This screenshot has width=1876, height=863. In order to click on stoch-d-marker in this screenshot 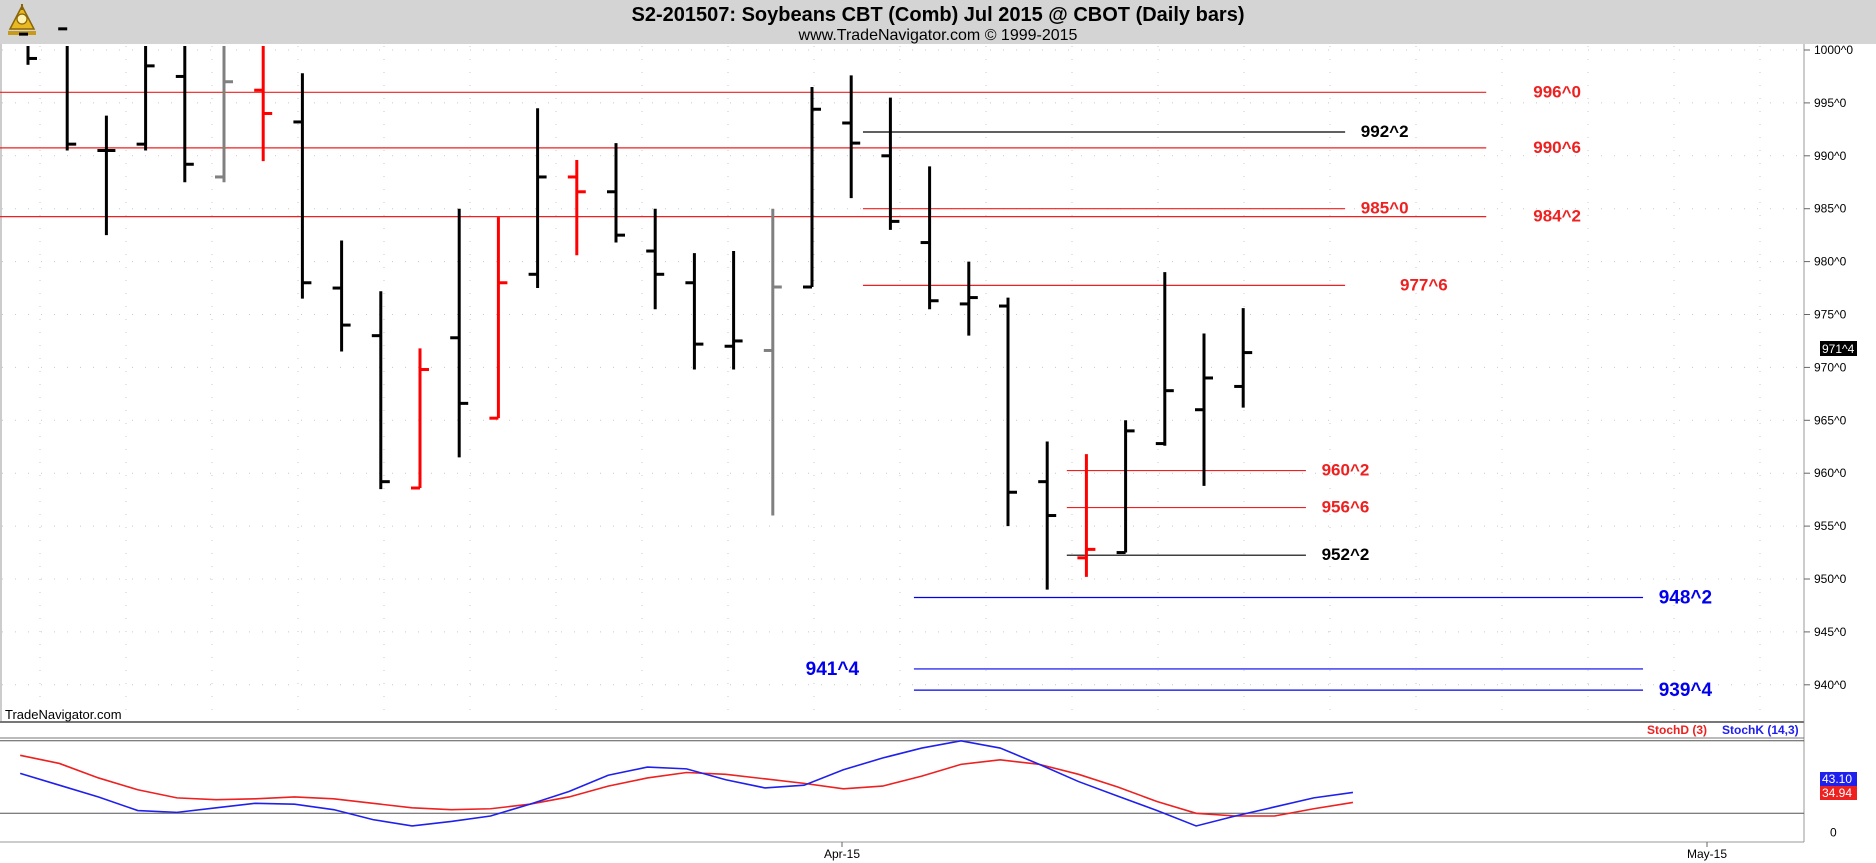, I will do `click(1838, 793)`.